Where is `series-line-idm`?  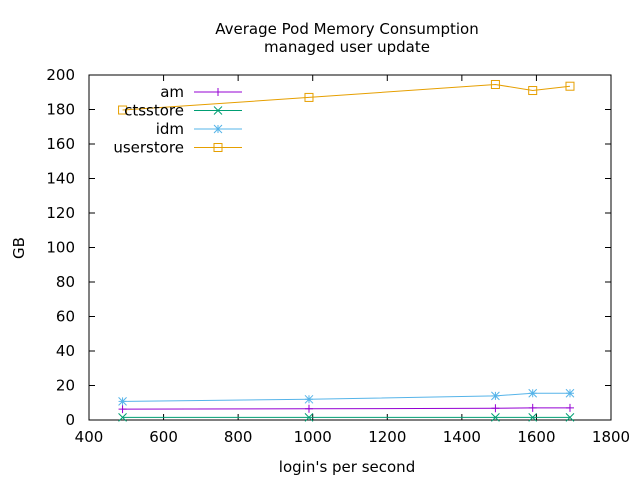
series-line-idm is located at coordinates (346, 397).